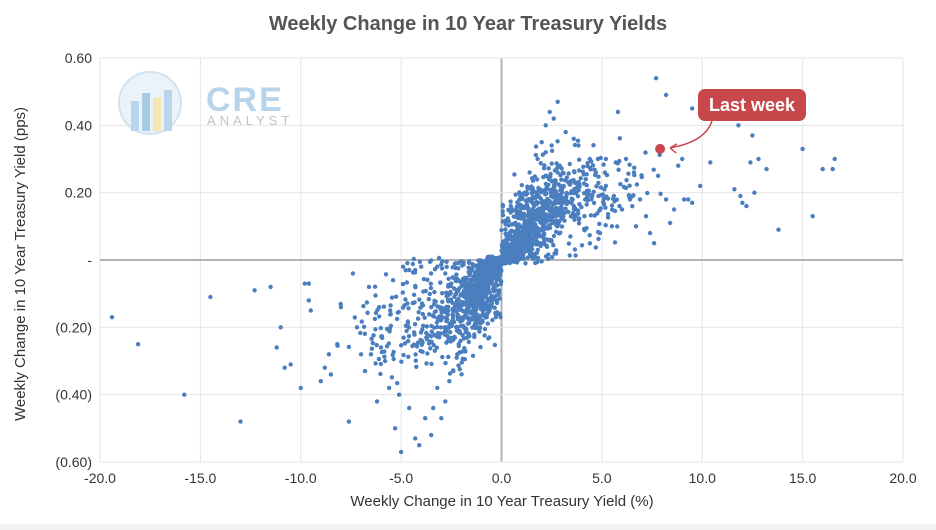 Image resolution: width=936 pixels, height=530 pixels. What do you see at coordinates (89, 260) in the screenshot?
I see `y-tick-label: -` at bounding box center [89, 260].